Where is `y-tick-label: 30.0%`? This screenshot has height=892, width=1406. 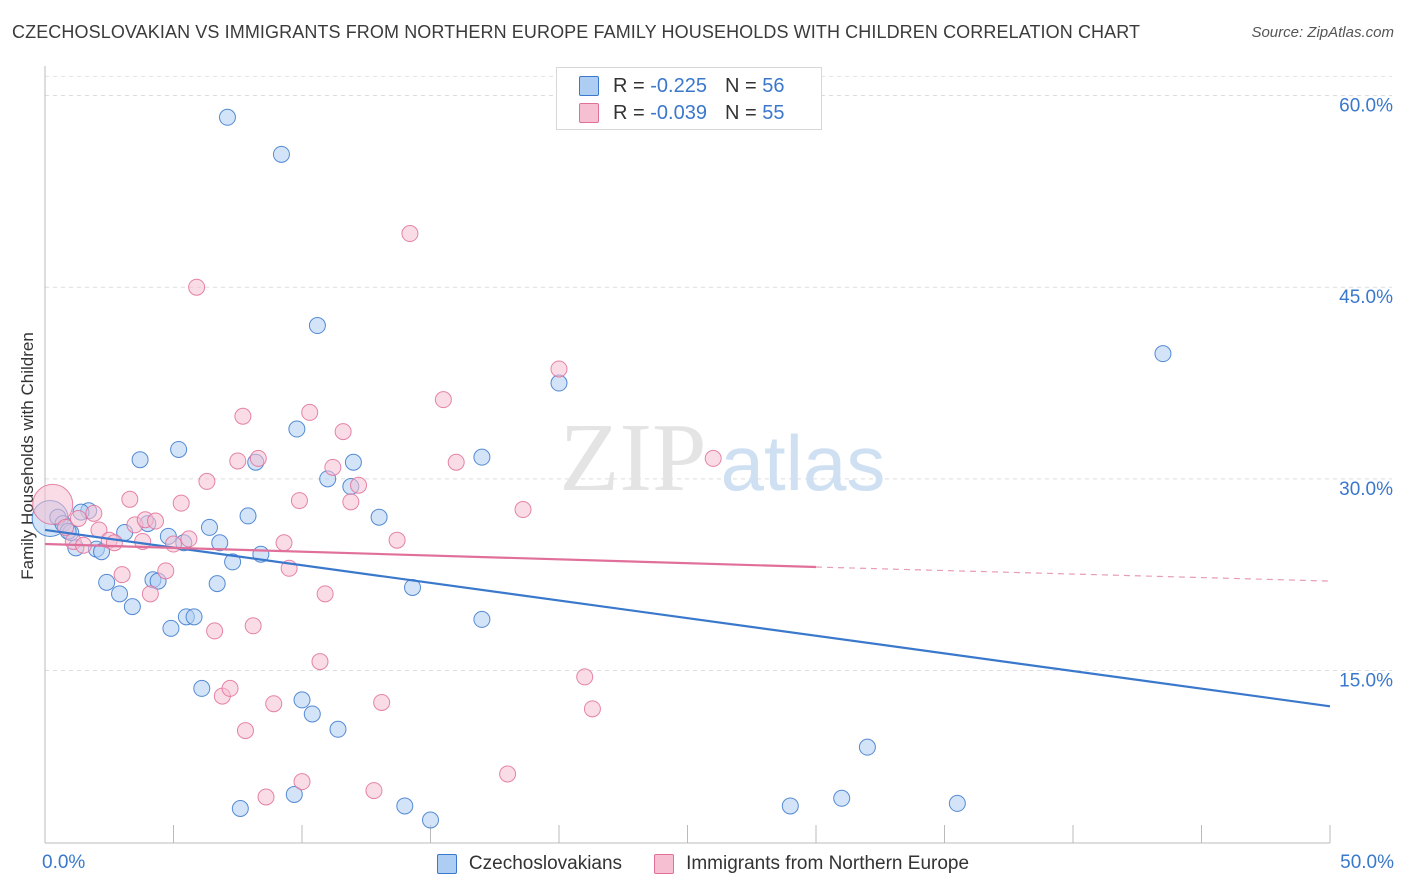
y-tick-label: 30.0% is located at coordinates (1366, 489).